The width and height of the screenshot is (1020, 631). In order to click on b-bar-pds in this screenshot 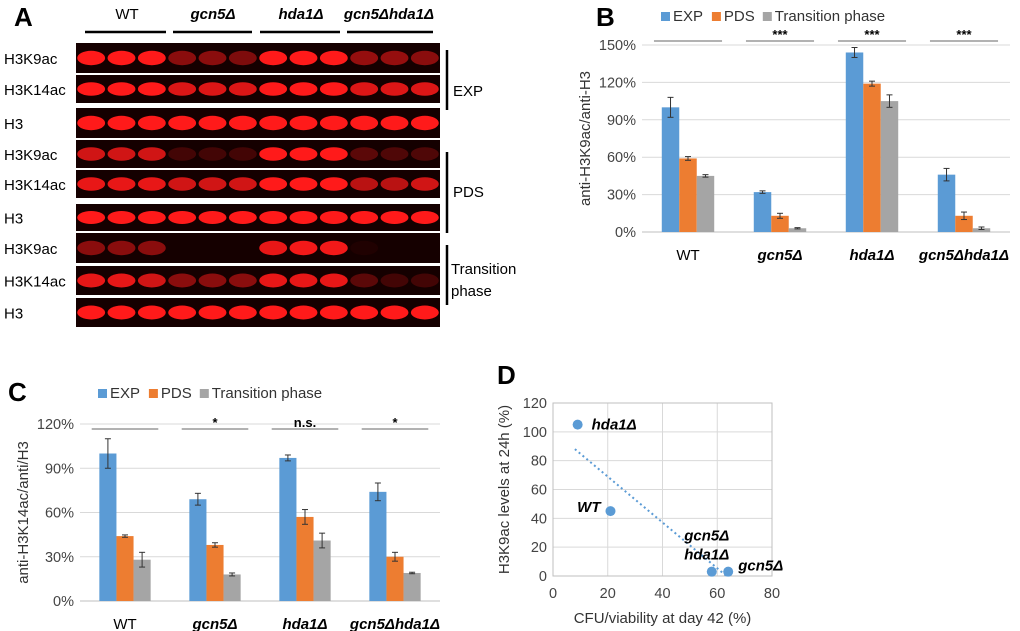, I will do `click(780, 223)`.